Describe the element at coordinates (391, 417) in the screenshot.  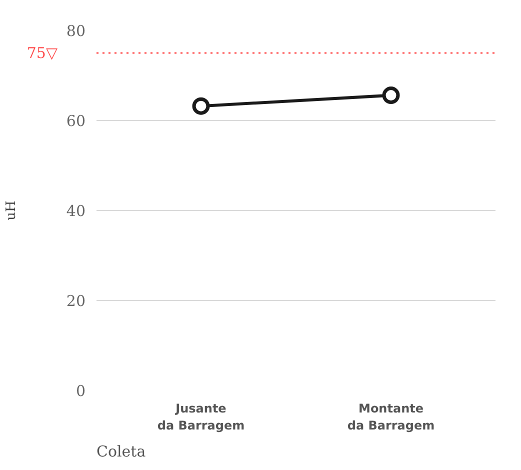
I see `x-tick-label: Montante da Barragem` at that location.